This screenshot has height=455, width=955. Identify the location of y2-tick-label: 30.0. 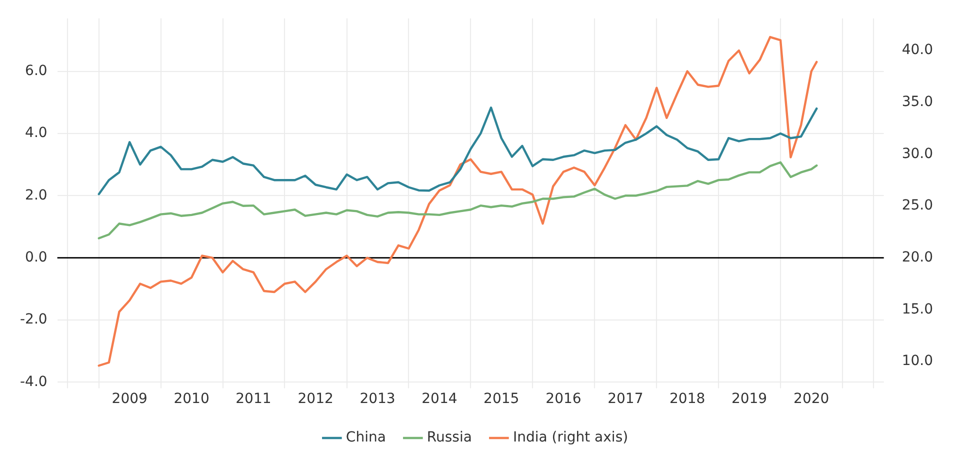
(917, 154).